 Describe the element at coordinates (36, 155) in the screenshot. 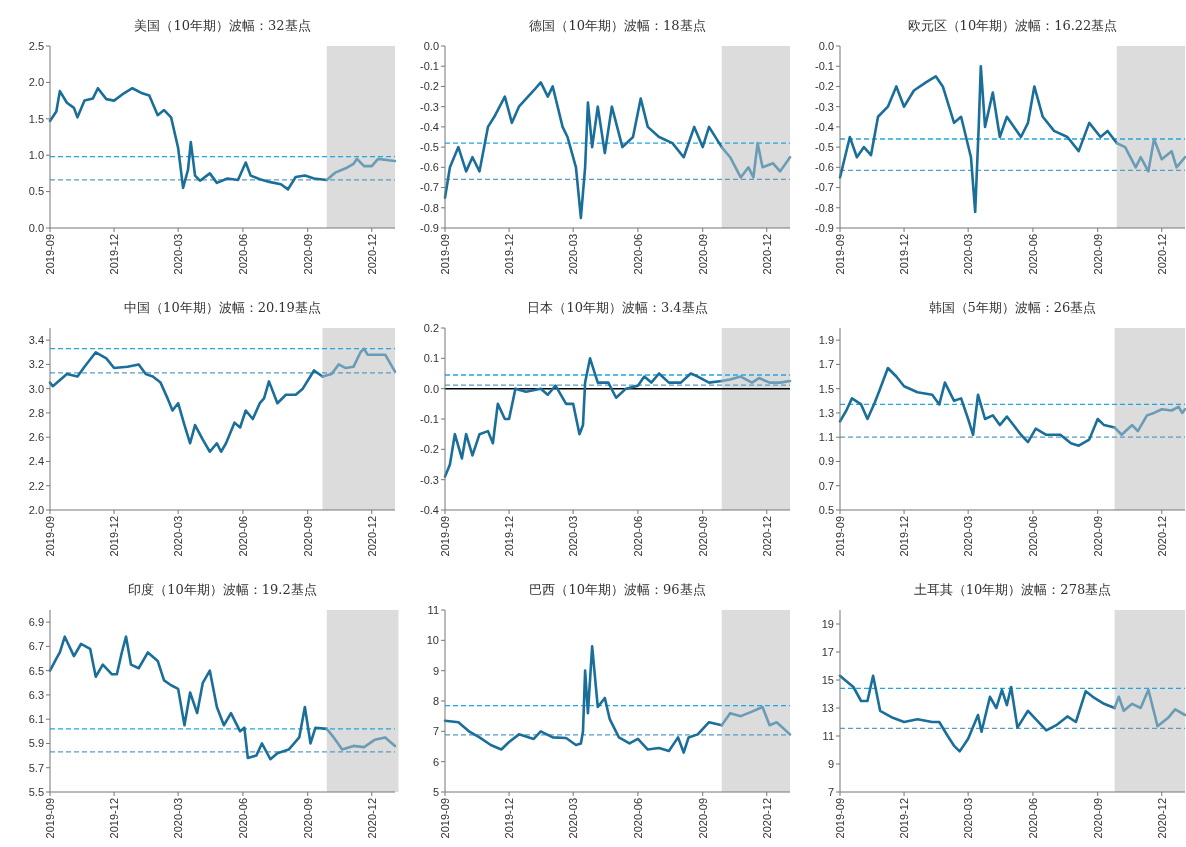

I see `y-tick-label: 1.0` at that location.